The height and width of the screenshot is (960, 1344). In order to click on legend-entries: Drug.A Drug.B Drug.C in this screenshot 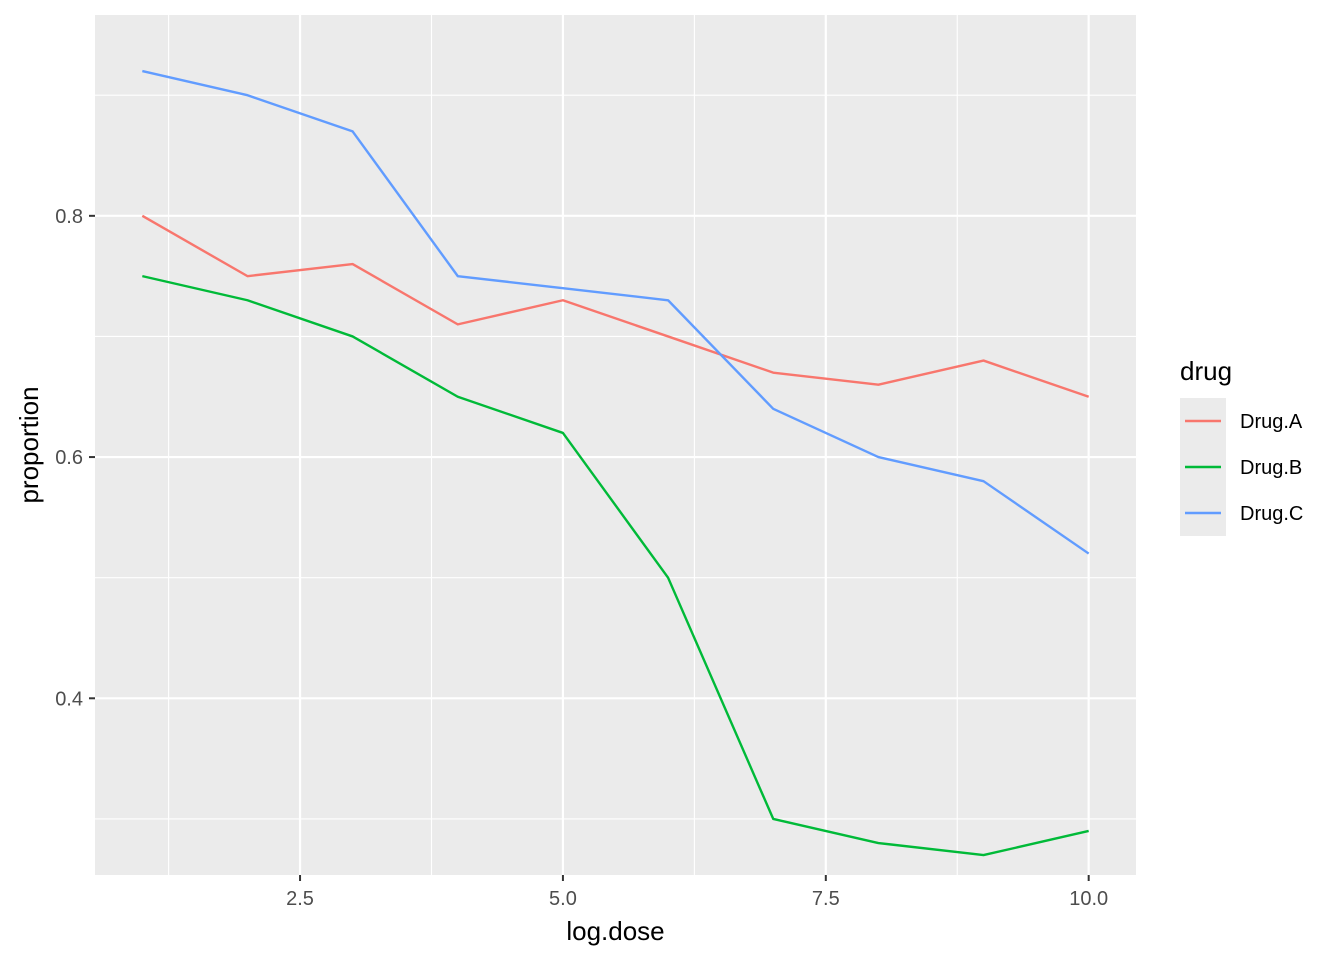, I will do `click(1244, 468)`.